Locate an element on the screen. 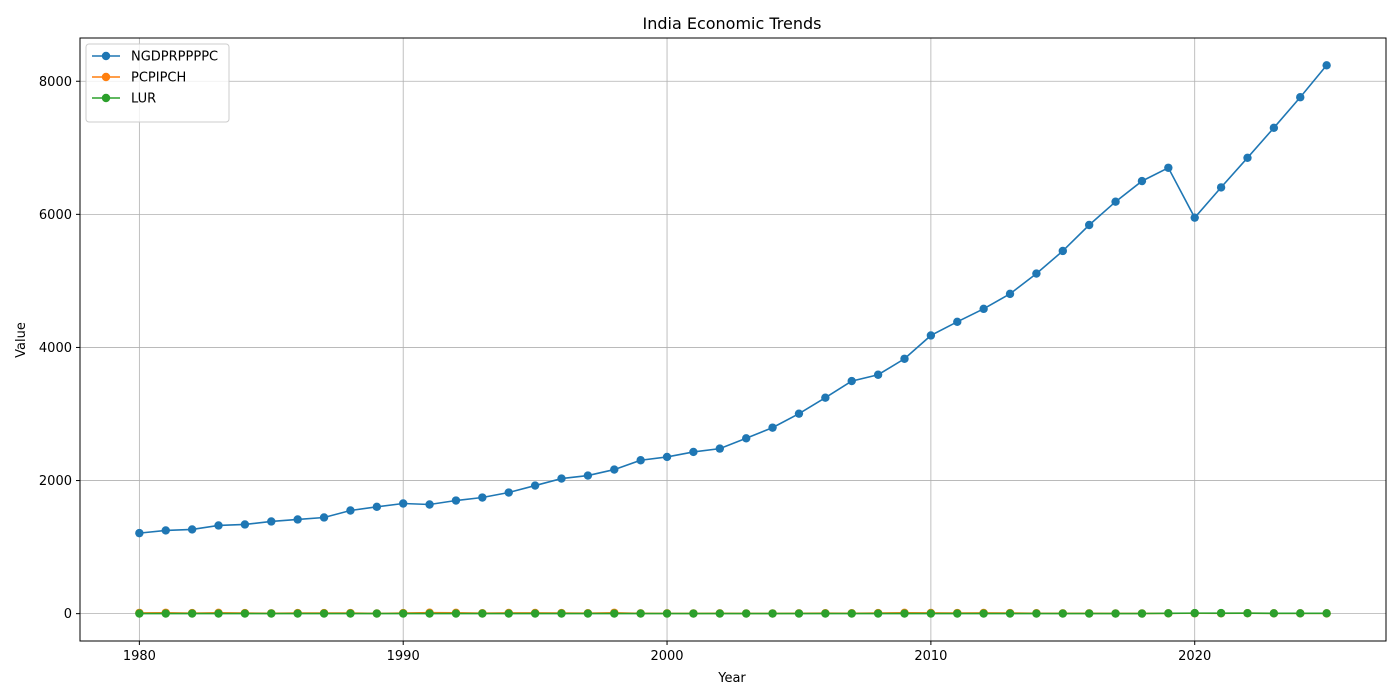  legend-label: PCPIPCH is located at coordinates (158, 78).